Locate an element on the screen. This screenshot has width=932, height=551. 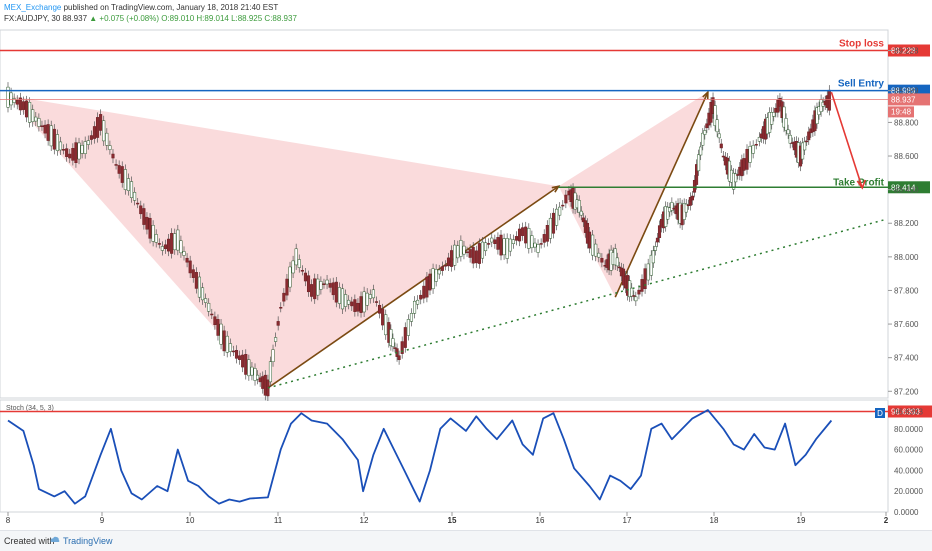
time-tick-label: 8 is located at coordinates (8, 520).